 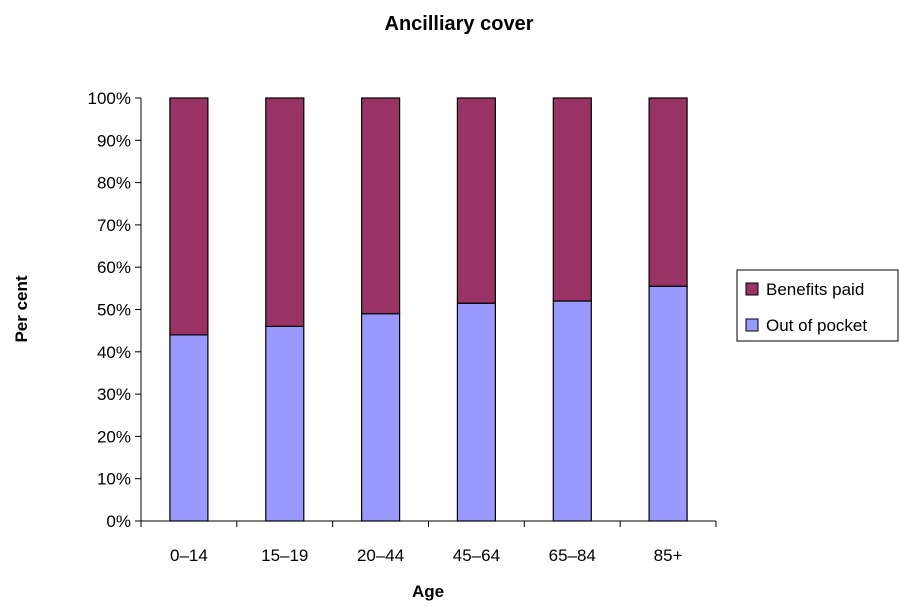 What do you see at coordinates (114, 394) in the screenshot?
I see `y-tick-label: 30%` at bounding box center [114, 394].